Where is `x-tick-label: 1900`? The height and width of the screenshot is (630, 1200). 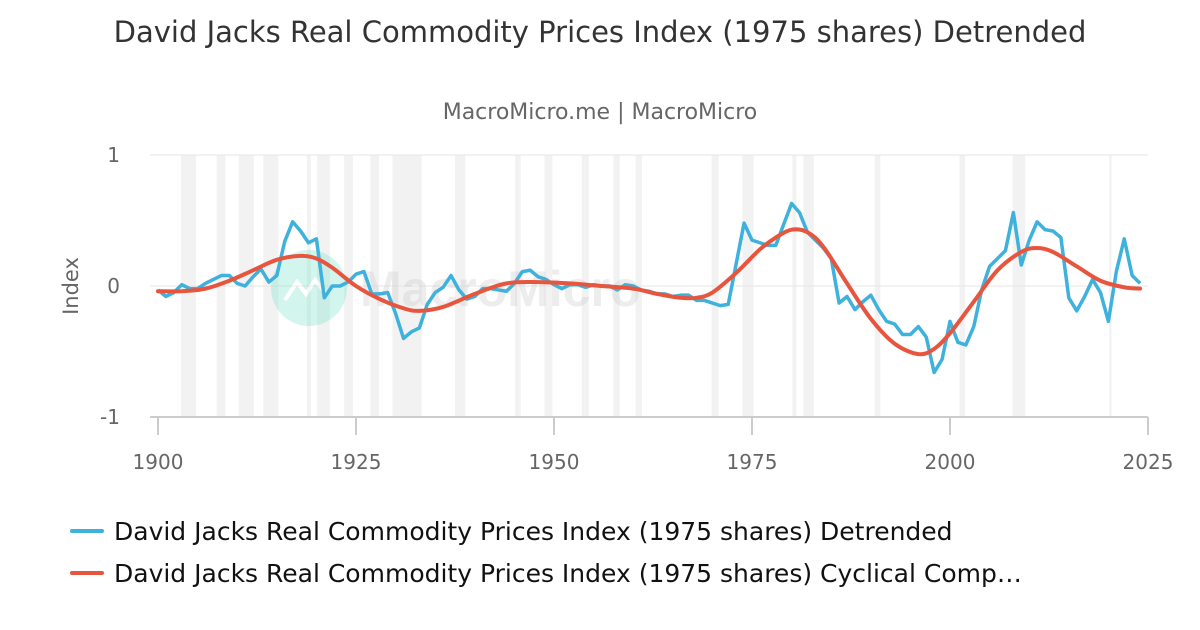 x-tick-label: 1900 is located at coordinates (158, 462).